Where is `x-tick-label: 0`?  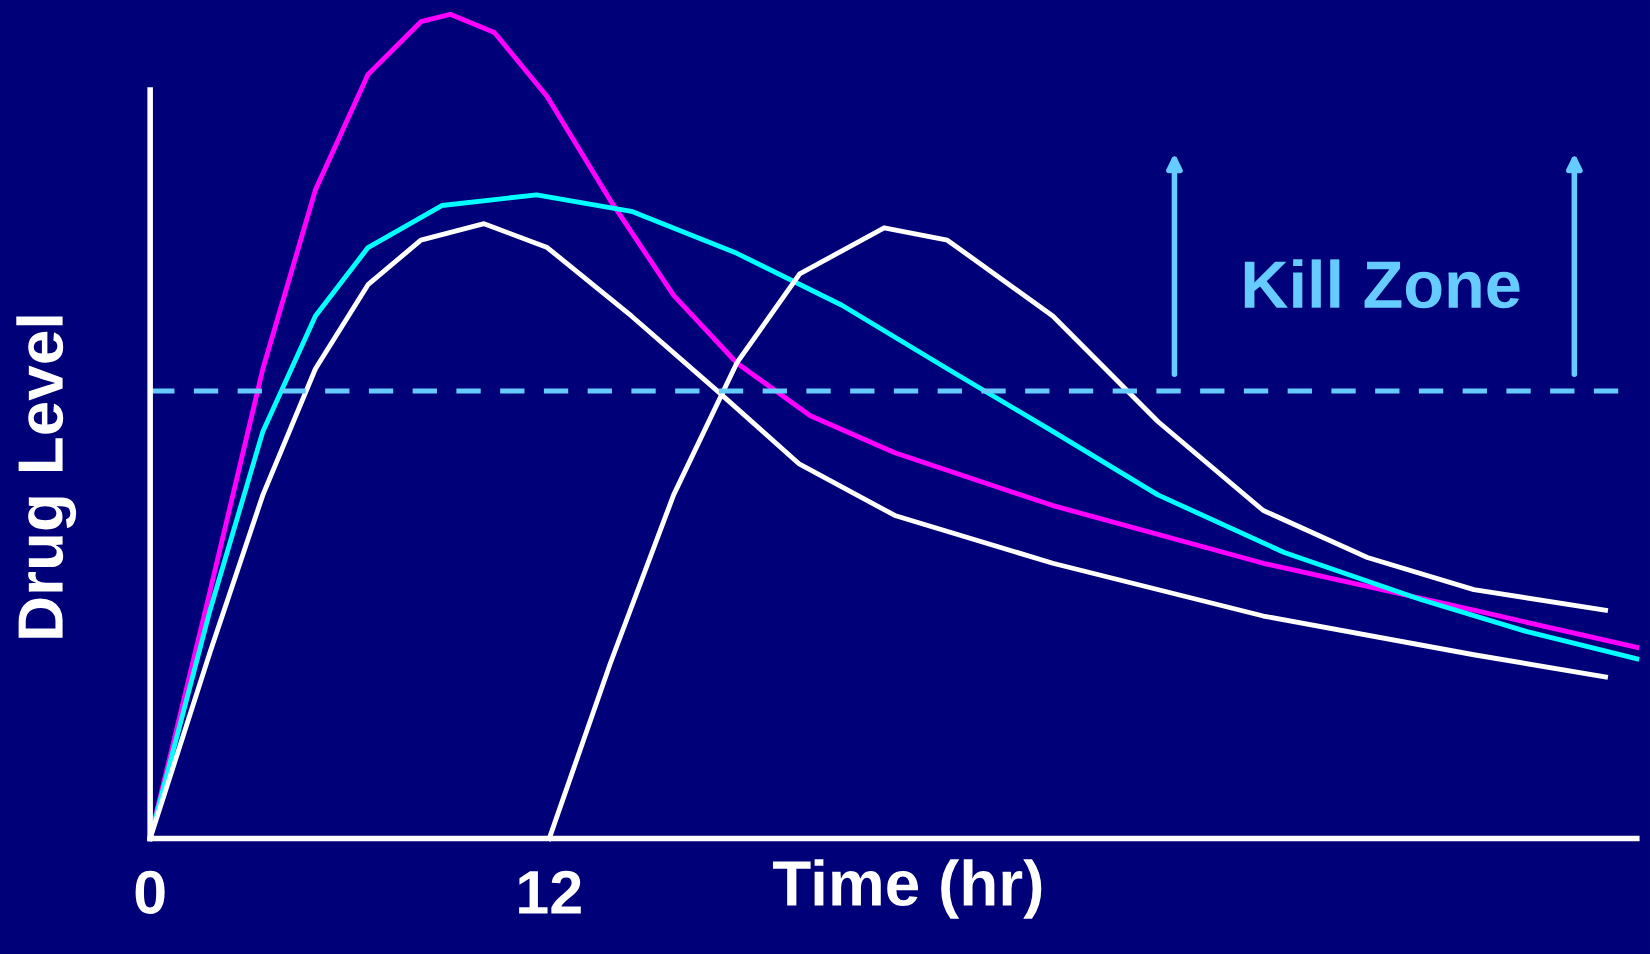 x-tick-label: 0 is located at coordinates (150, 892).